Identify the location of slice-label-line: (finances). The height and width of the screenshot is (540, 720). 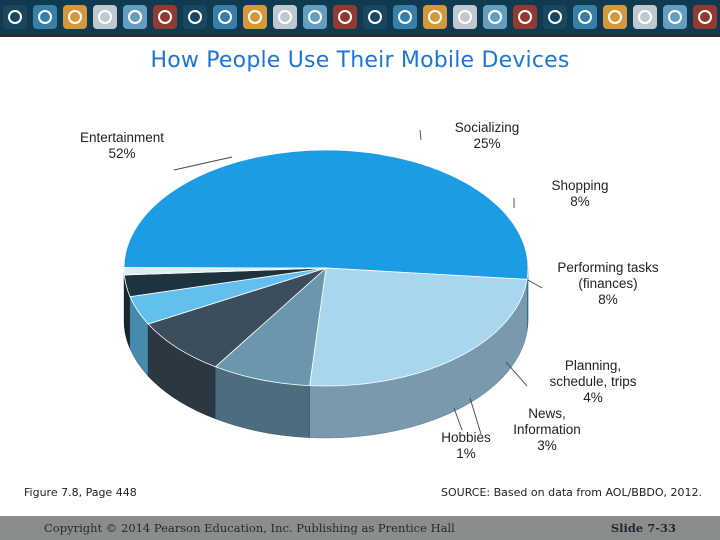
(607, 283).